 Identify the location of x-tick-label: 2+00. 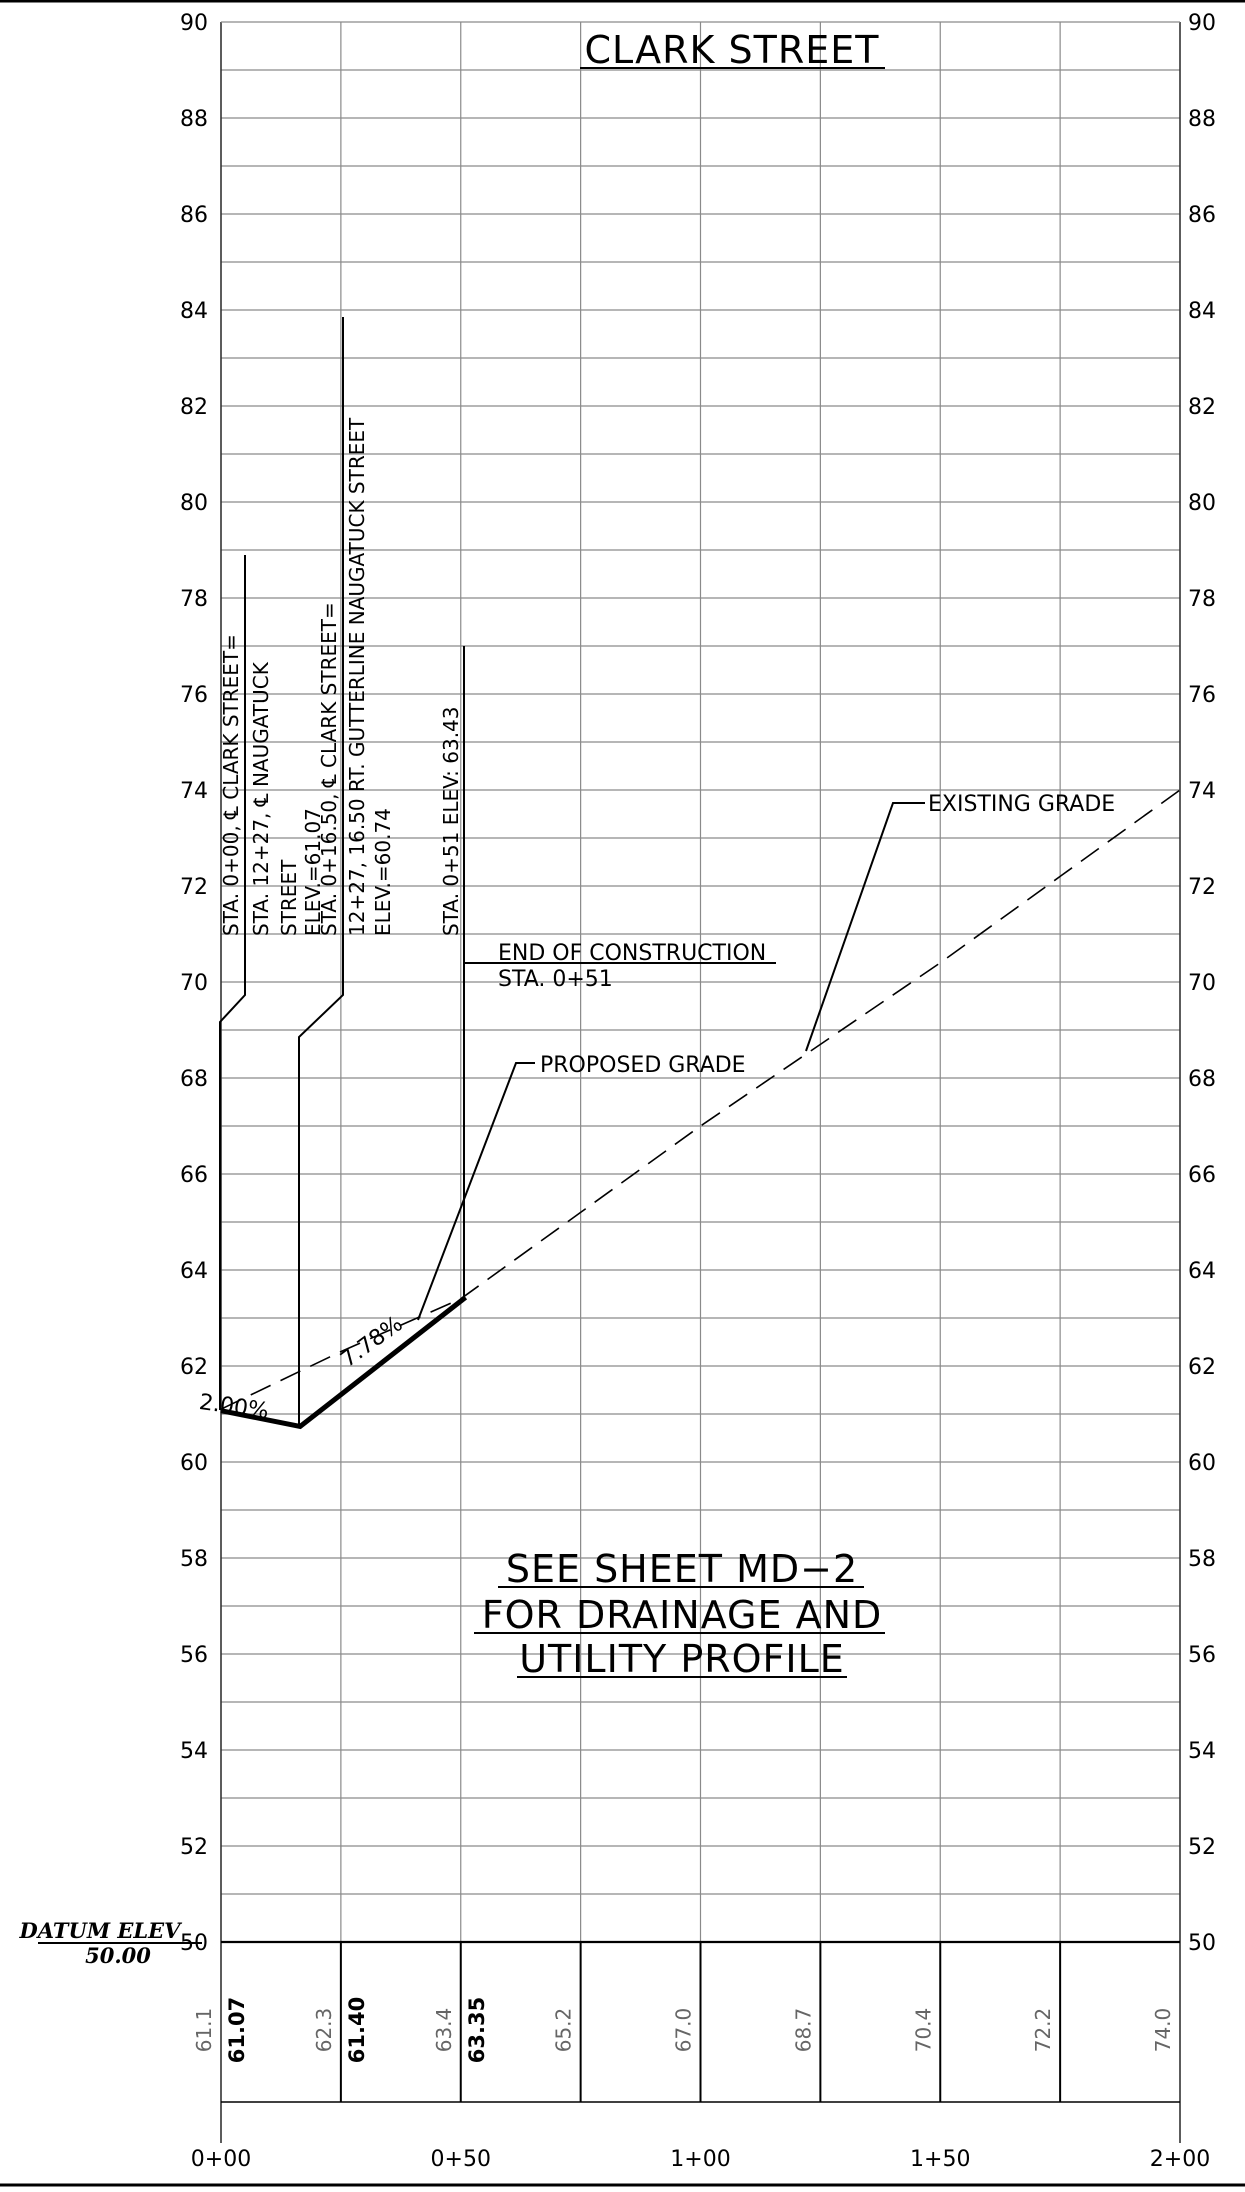
(1180, 2159).